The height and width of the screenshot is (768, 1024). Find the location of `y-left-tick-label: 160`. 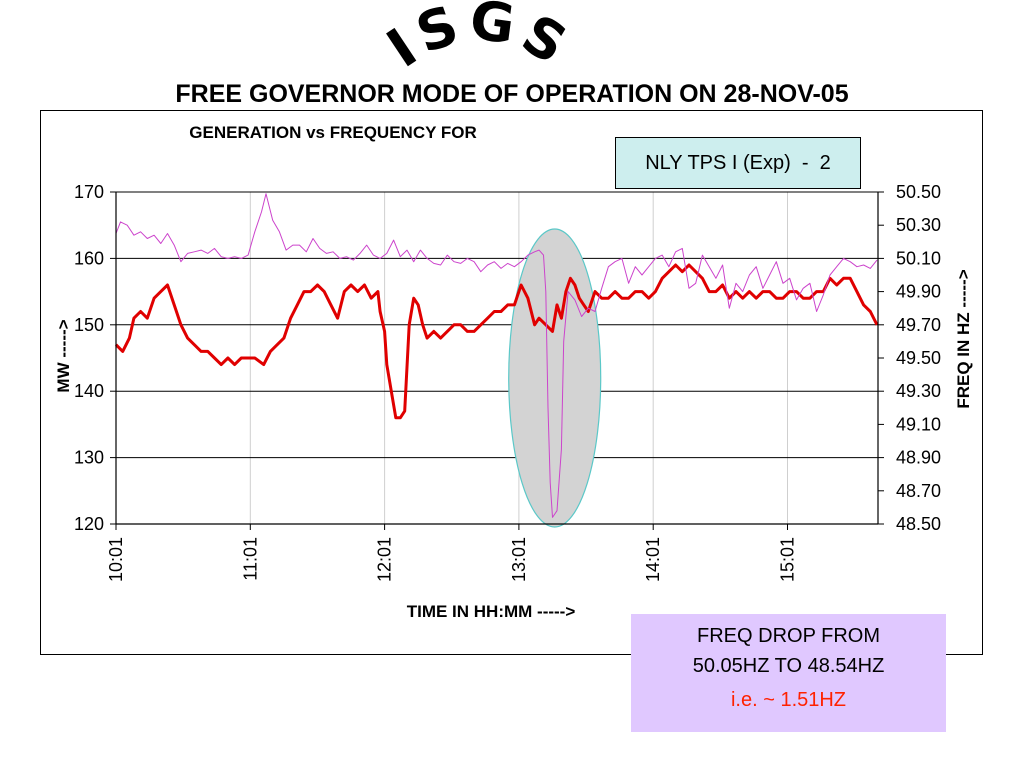

y-left-tick-label: 160 is located at coordinates (89, 258).